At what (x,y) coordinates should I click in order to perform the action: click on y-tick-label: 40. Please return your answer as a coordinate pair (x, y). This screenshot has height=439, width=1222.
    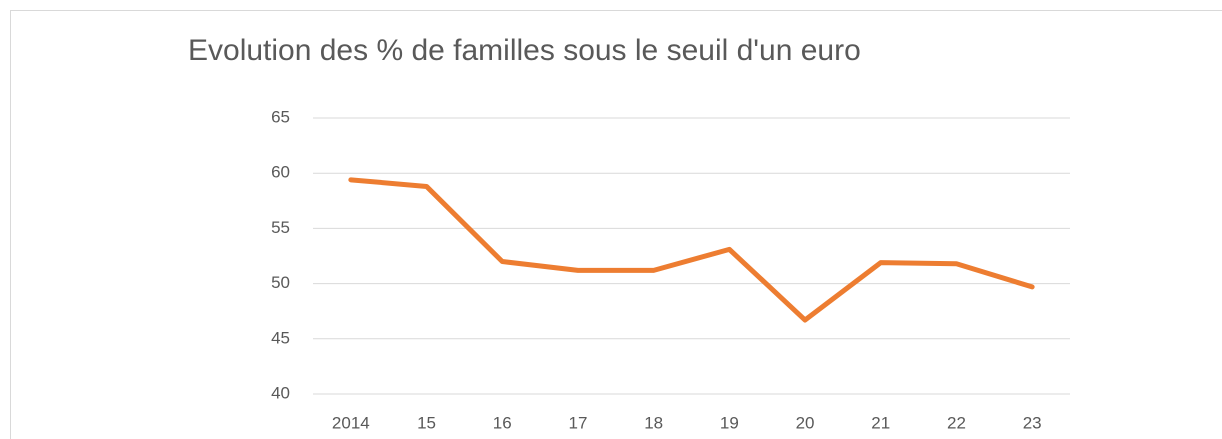
    Looking at the image, I should click on (280, 392).